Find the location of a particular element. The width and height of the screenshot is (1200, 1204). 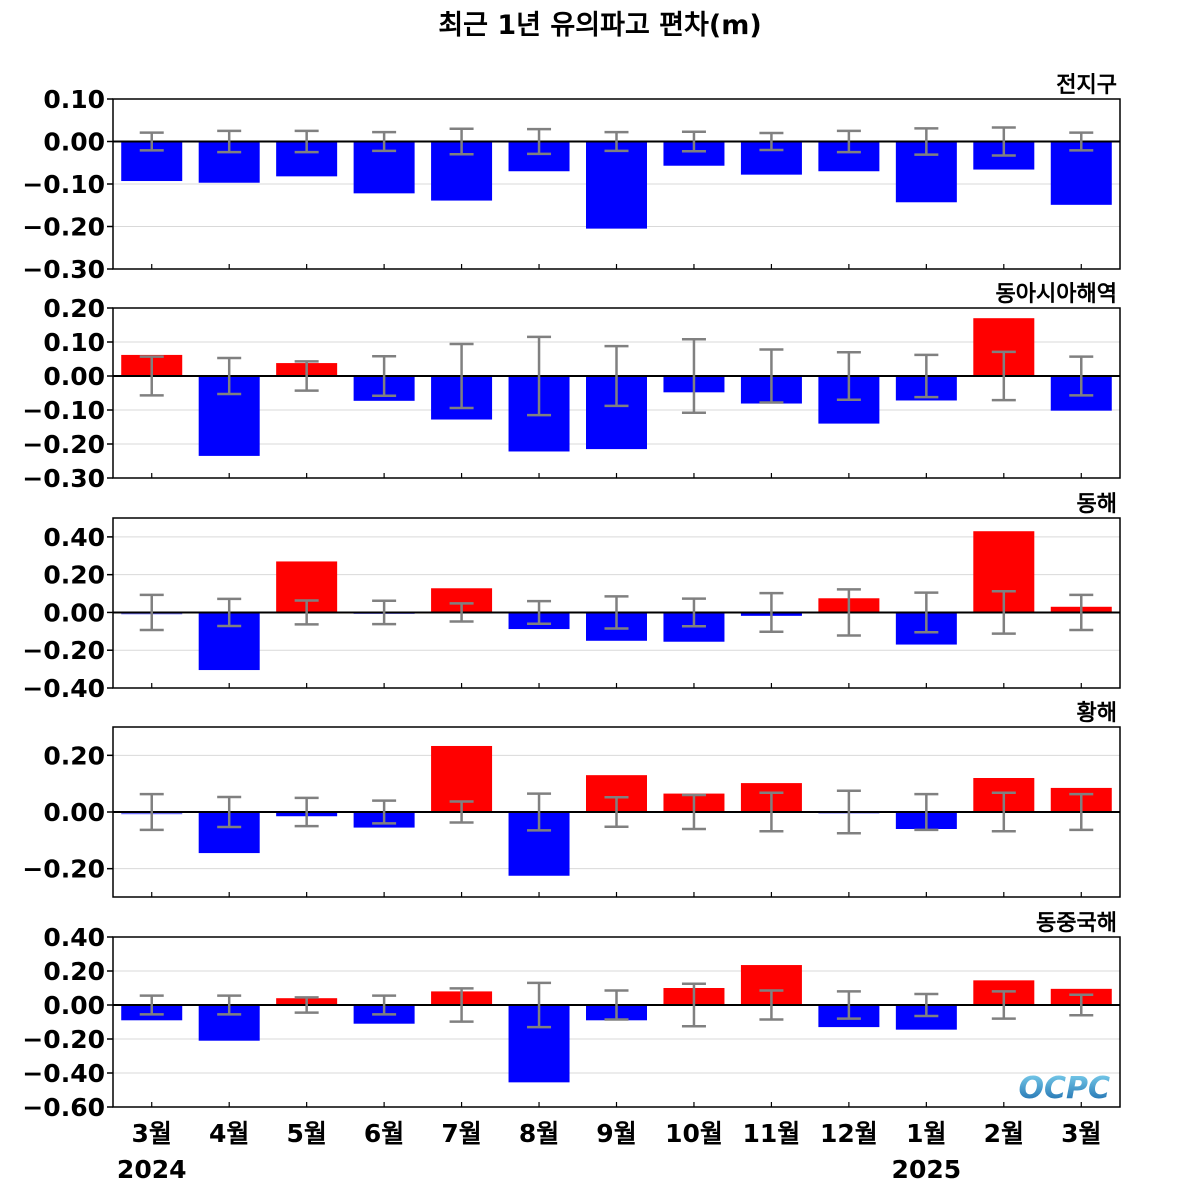

y-tick-label: −0.60 is located at coordinates (63, 1107).